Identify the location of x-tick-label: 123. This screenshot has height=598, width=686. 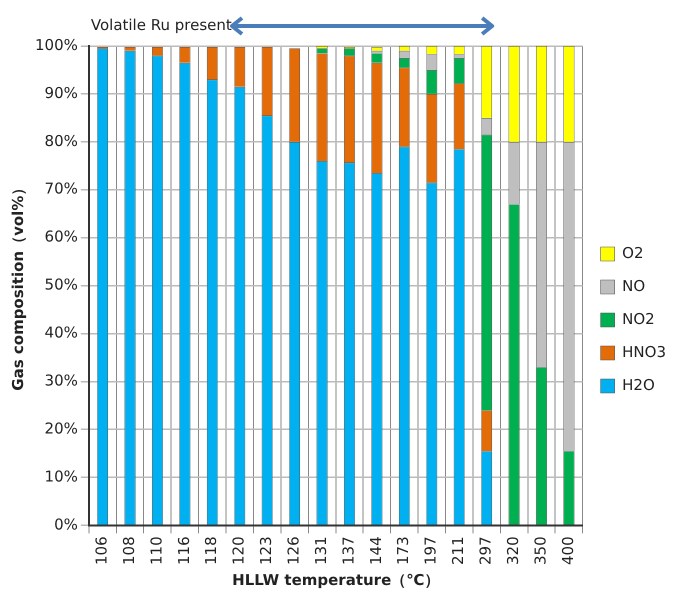
(266, 551).